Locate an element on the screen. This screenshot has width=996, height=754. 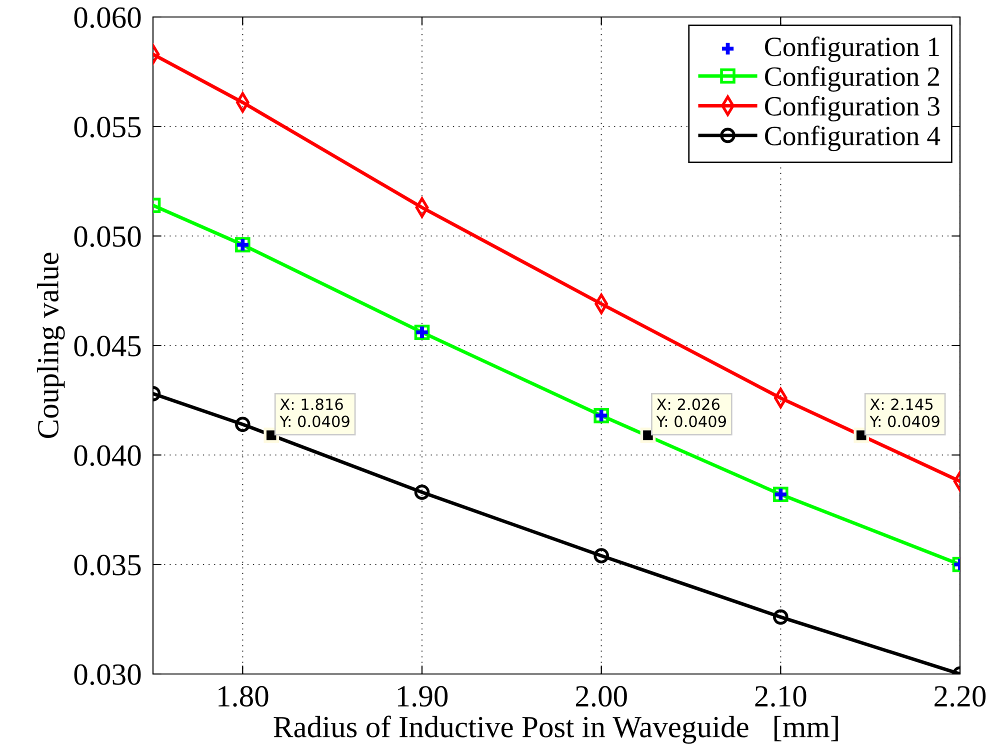
legend-label: Configuration 2 is located at coordinates (852, 79).